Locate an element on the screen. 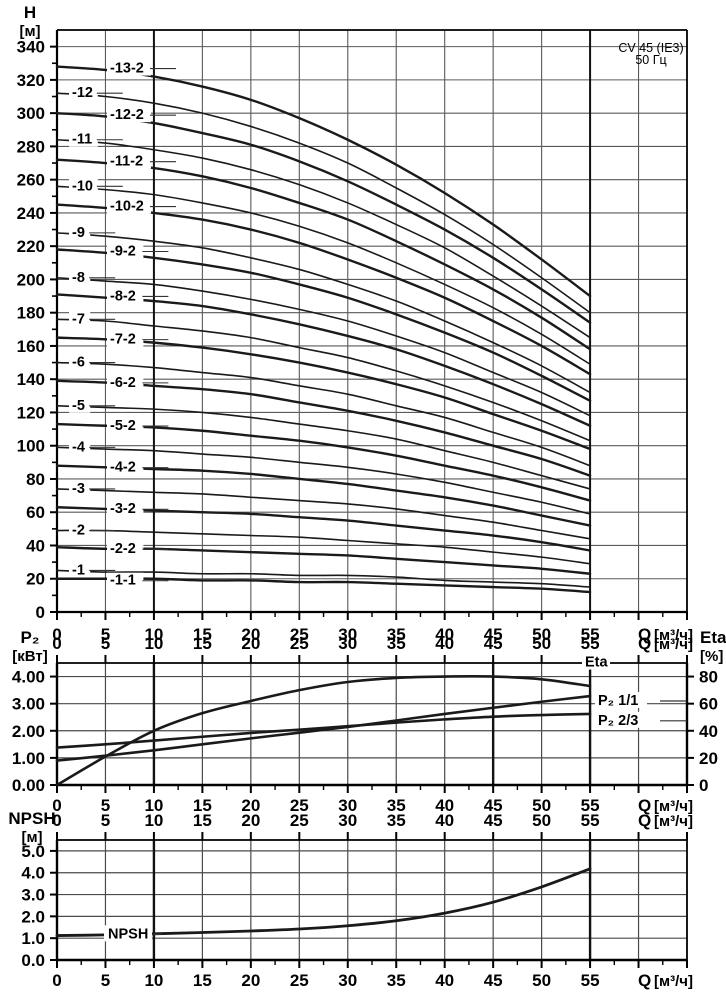 The image size is (726, 1000). x-tick-label-top: 0 is located at coordinates (56, 643).